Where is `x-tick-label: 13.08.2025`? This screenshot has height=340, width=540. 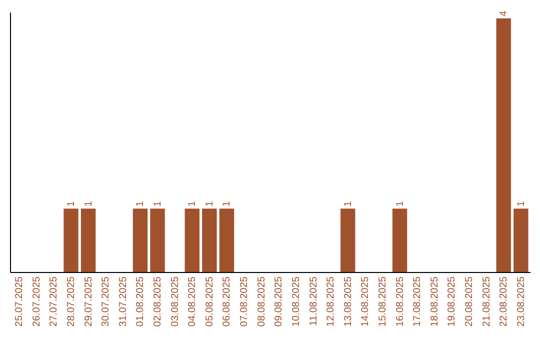
x-tick-label: 13.08.2025 is located at coordinates (348, 301).